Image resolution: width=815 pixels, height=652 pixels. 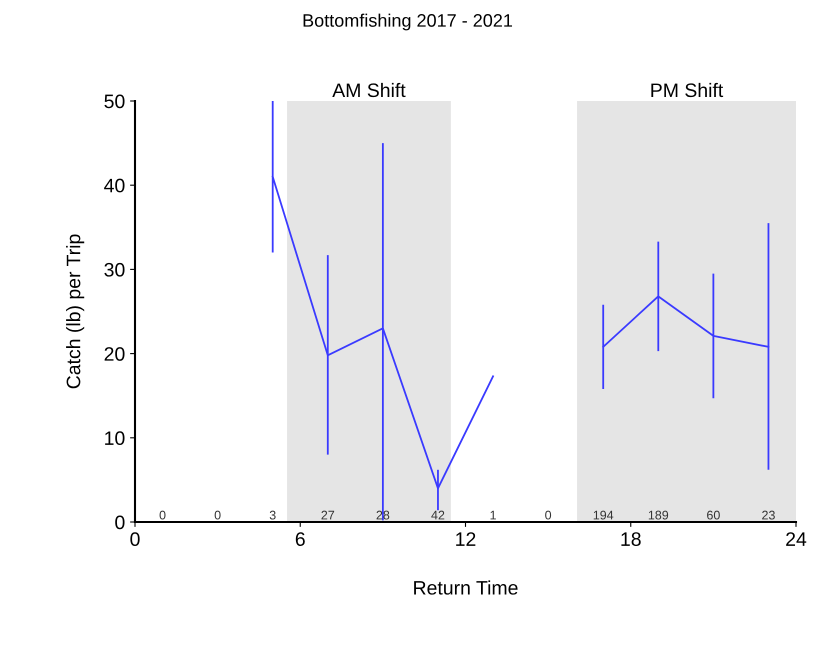 I want to click on x-tick-label: 24, so click(x=796, y=539).